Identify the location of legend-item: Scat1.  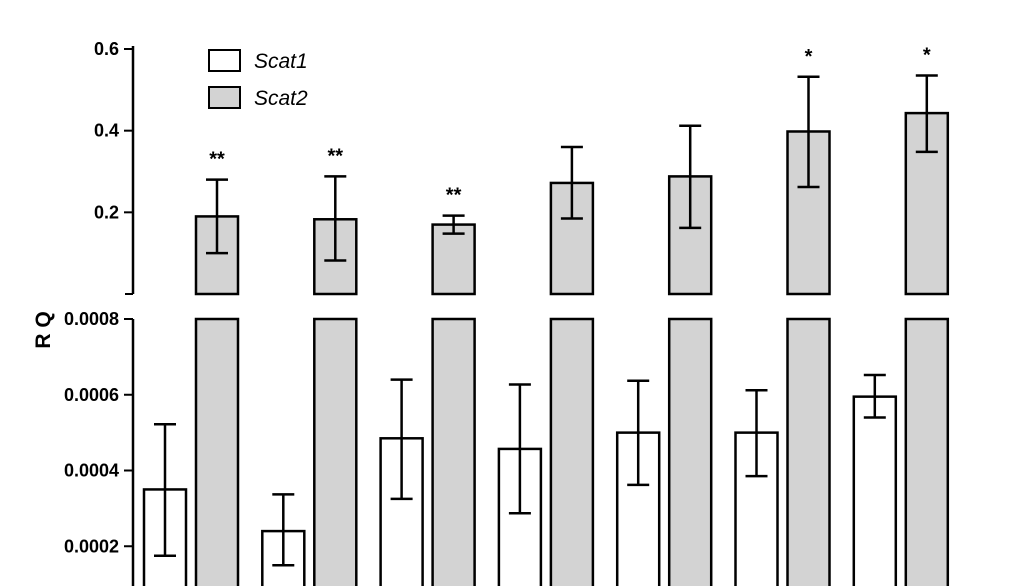
(258, 61).